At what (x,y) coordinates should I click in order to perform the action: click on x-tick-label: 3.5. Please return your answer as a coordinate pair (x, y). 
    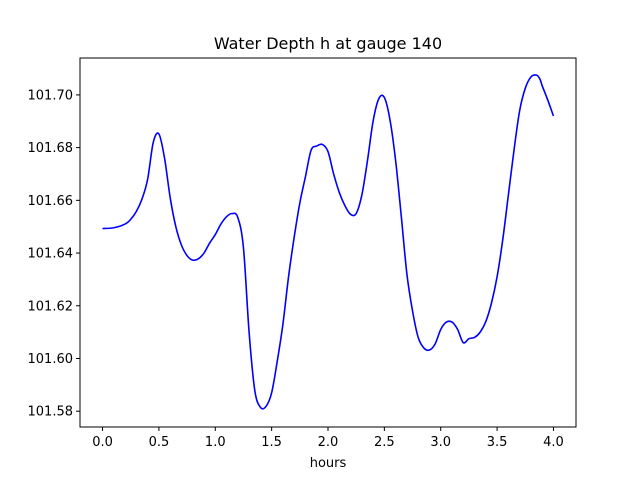
    Looking at the image, I should click on (497, 442).